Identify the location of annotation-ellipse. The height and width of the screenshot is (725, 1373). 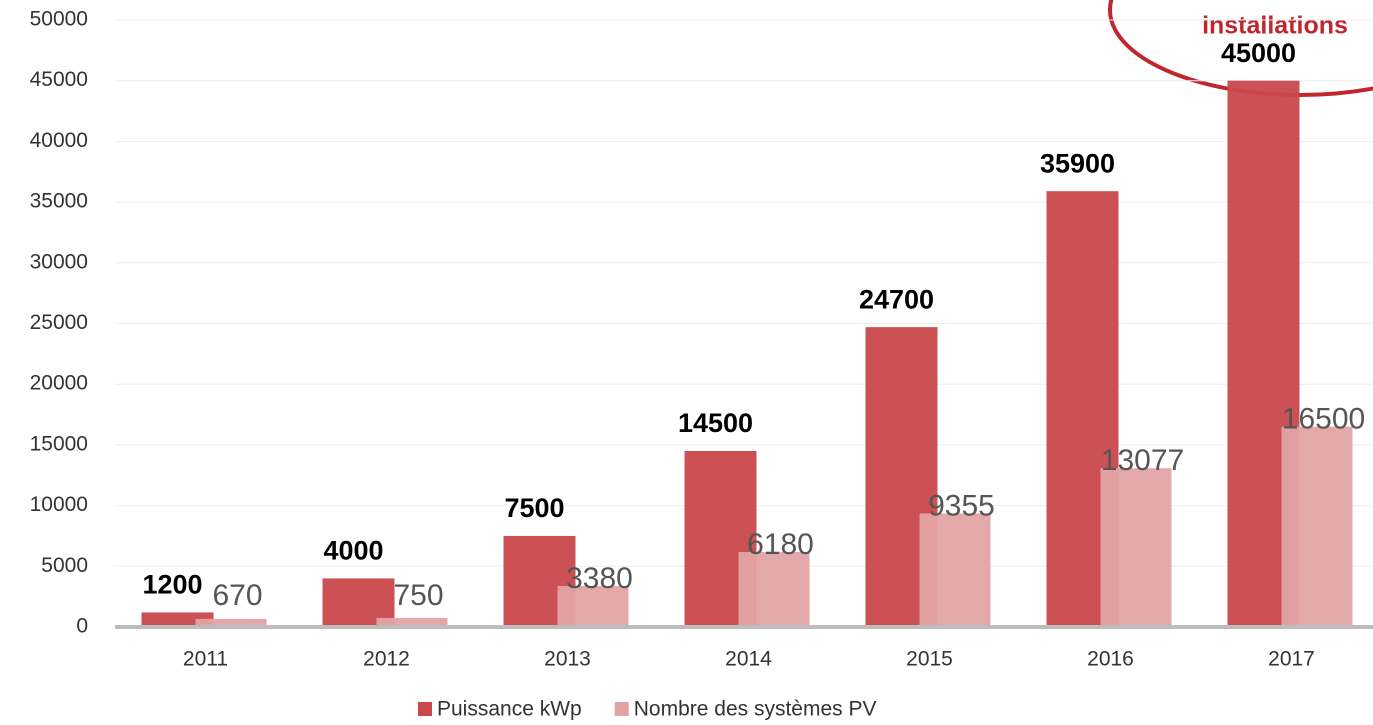
(1240, 48).